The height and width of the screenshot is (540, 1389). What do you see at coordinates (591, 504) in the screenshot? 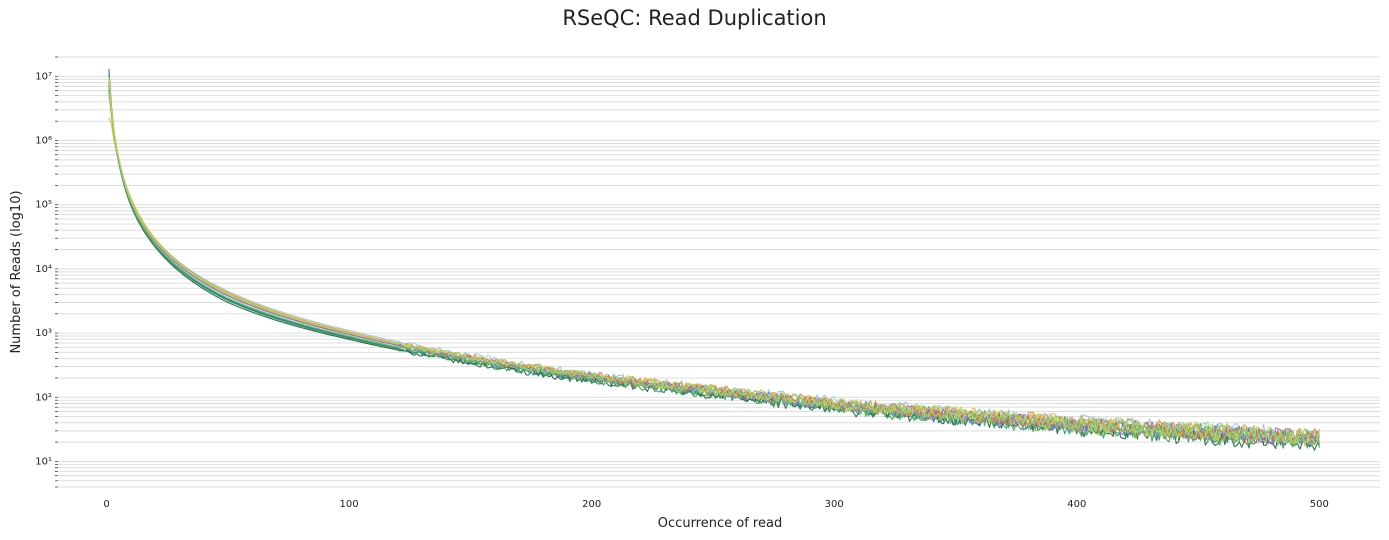
I see `x-tick-label: 200` at bounding box center [591, 504].